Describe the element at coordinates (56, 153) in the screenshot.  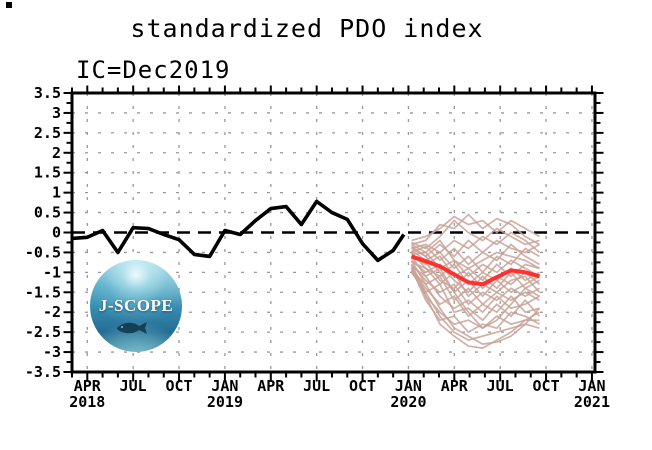
I see `y-tick-label: 2` at that location.